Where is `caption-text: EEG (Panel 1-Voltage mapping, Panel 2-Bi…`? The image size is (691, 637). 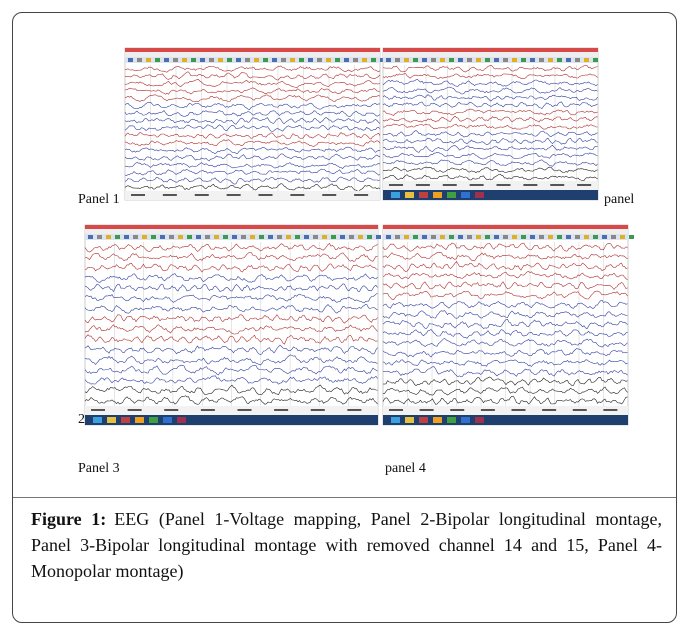
caption-text: EEG (Panel 1-Voltage mapping, Panel 2-Bi… is located at coordinates (346, 545).